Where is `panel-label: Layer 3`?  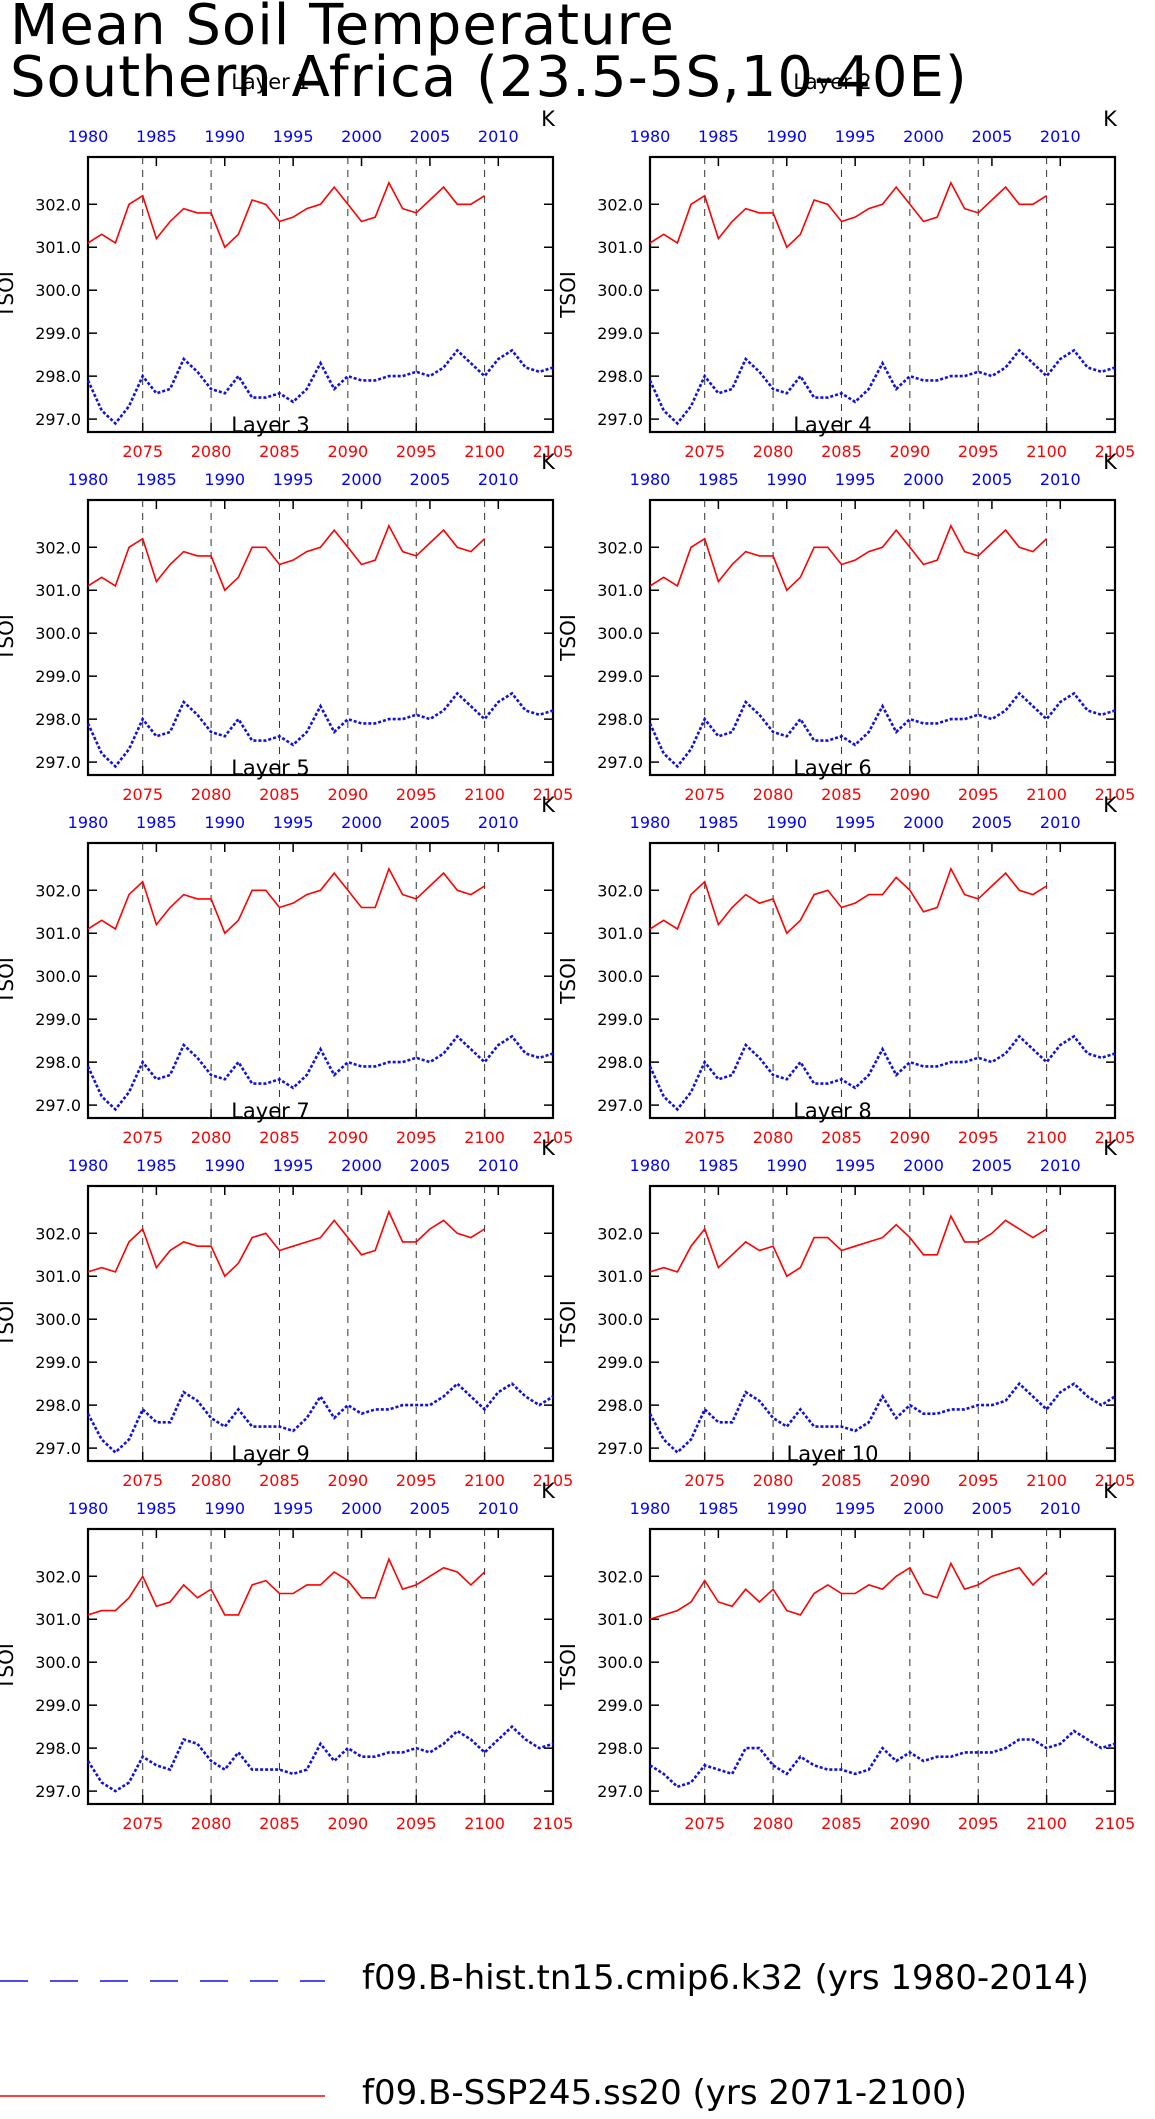 panel-label: Layer 3 is located at coordinates (270, 425).